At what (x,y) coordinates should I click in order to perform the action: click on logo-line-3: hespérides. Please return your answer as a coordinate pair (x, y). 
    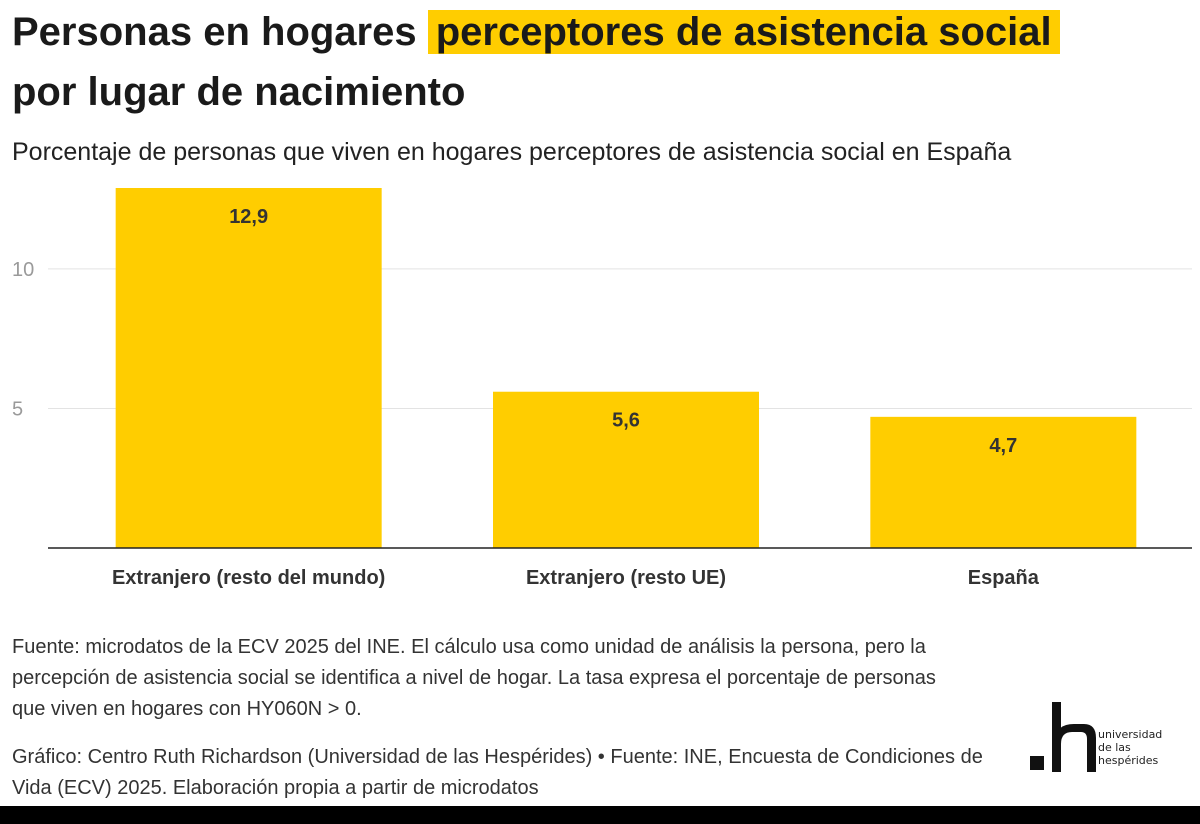
    Looking at the image, I should click on (1128, 760).